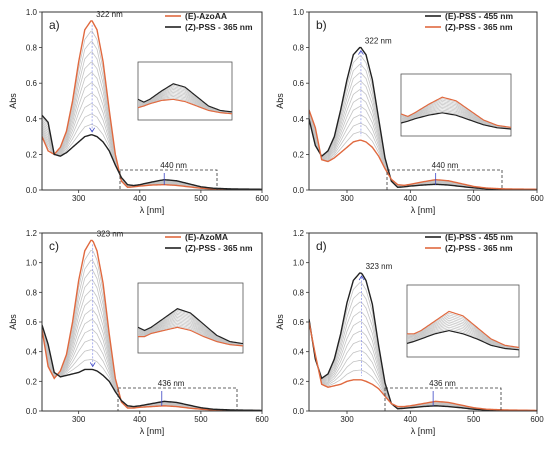 Image resolution: width=550 pixels, height=449 pixels. What do you see at coordinates (54, 25) in the screenshot?
I see `panel-label: a)` at bounding box center [54, 25].